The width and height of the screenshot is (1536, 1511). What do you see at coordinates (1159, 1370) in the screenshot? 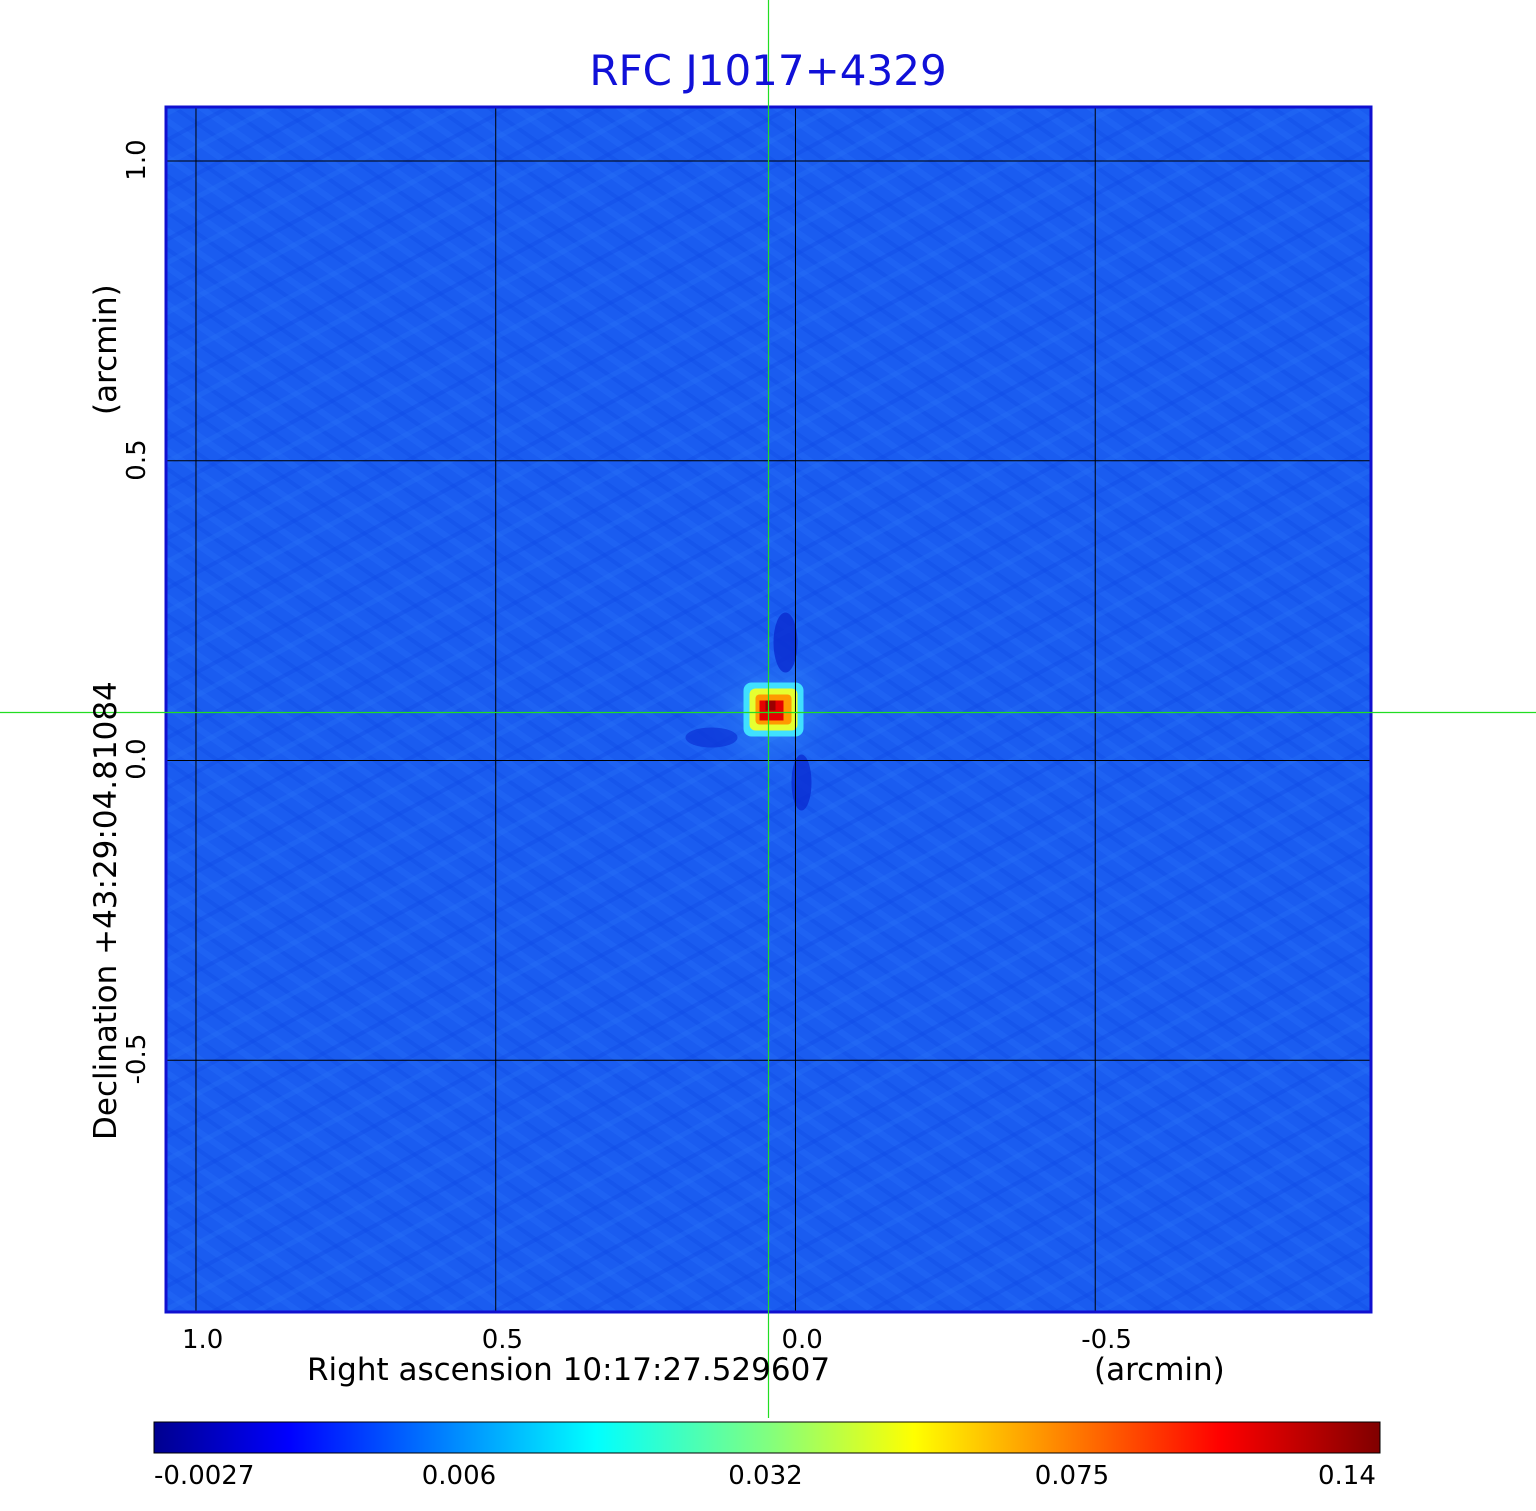
I see `x-axis-unit: (arcmin)` at bounding box center [1159, 1370].